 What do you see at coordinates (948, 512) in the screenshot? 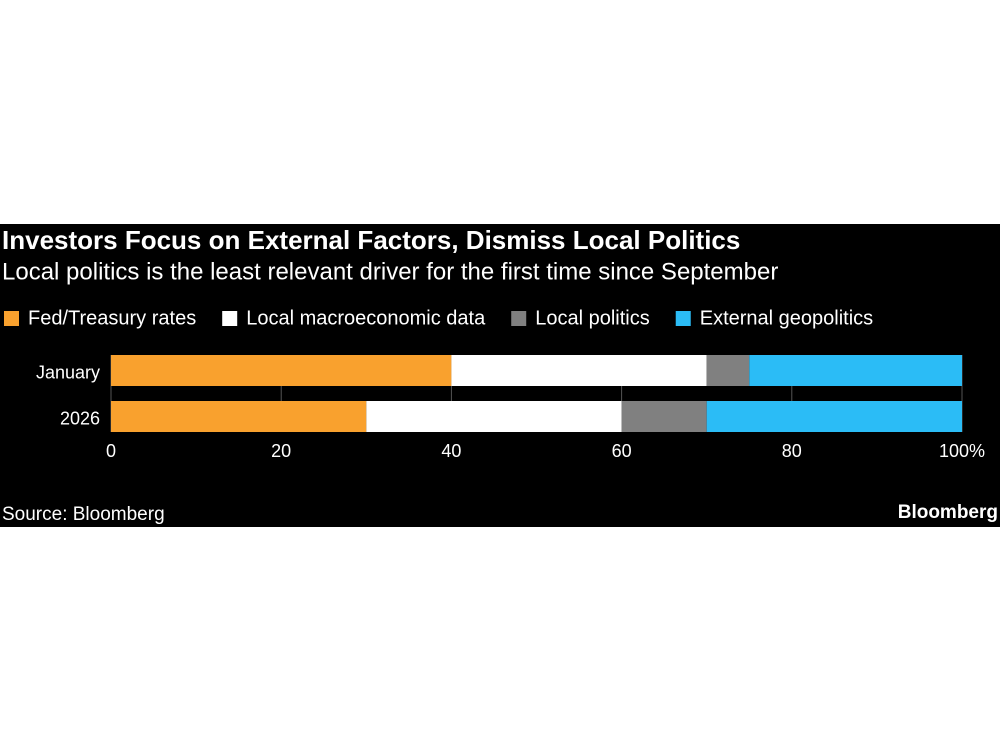
I see `logo: Bloomberg` at bounding box center [948, 512].